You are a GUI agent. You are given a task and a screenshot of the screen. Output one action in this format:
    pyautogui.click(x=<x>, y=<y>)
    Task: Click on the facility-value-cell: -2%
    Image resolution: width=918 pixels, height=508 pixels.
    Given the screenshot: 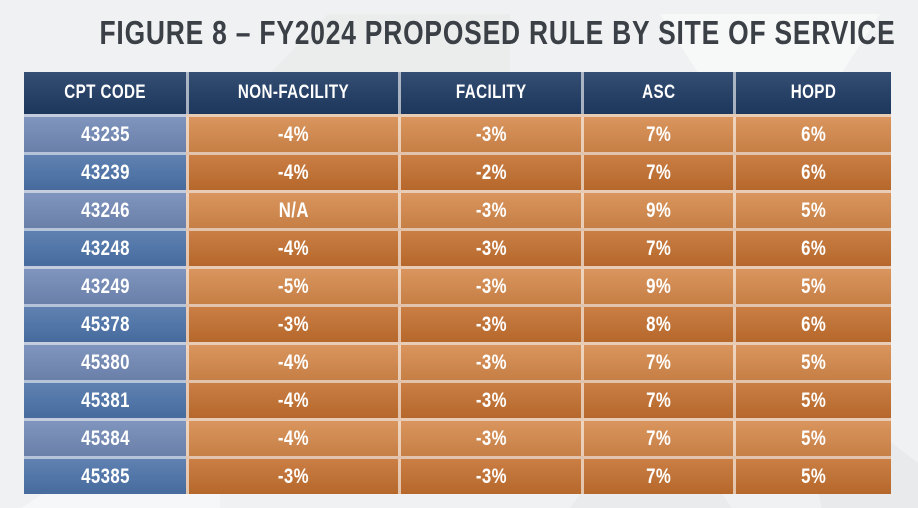 What is the action you would take?
    pyautogui.click(x=489, y=171)
    